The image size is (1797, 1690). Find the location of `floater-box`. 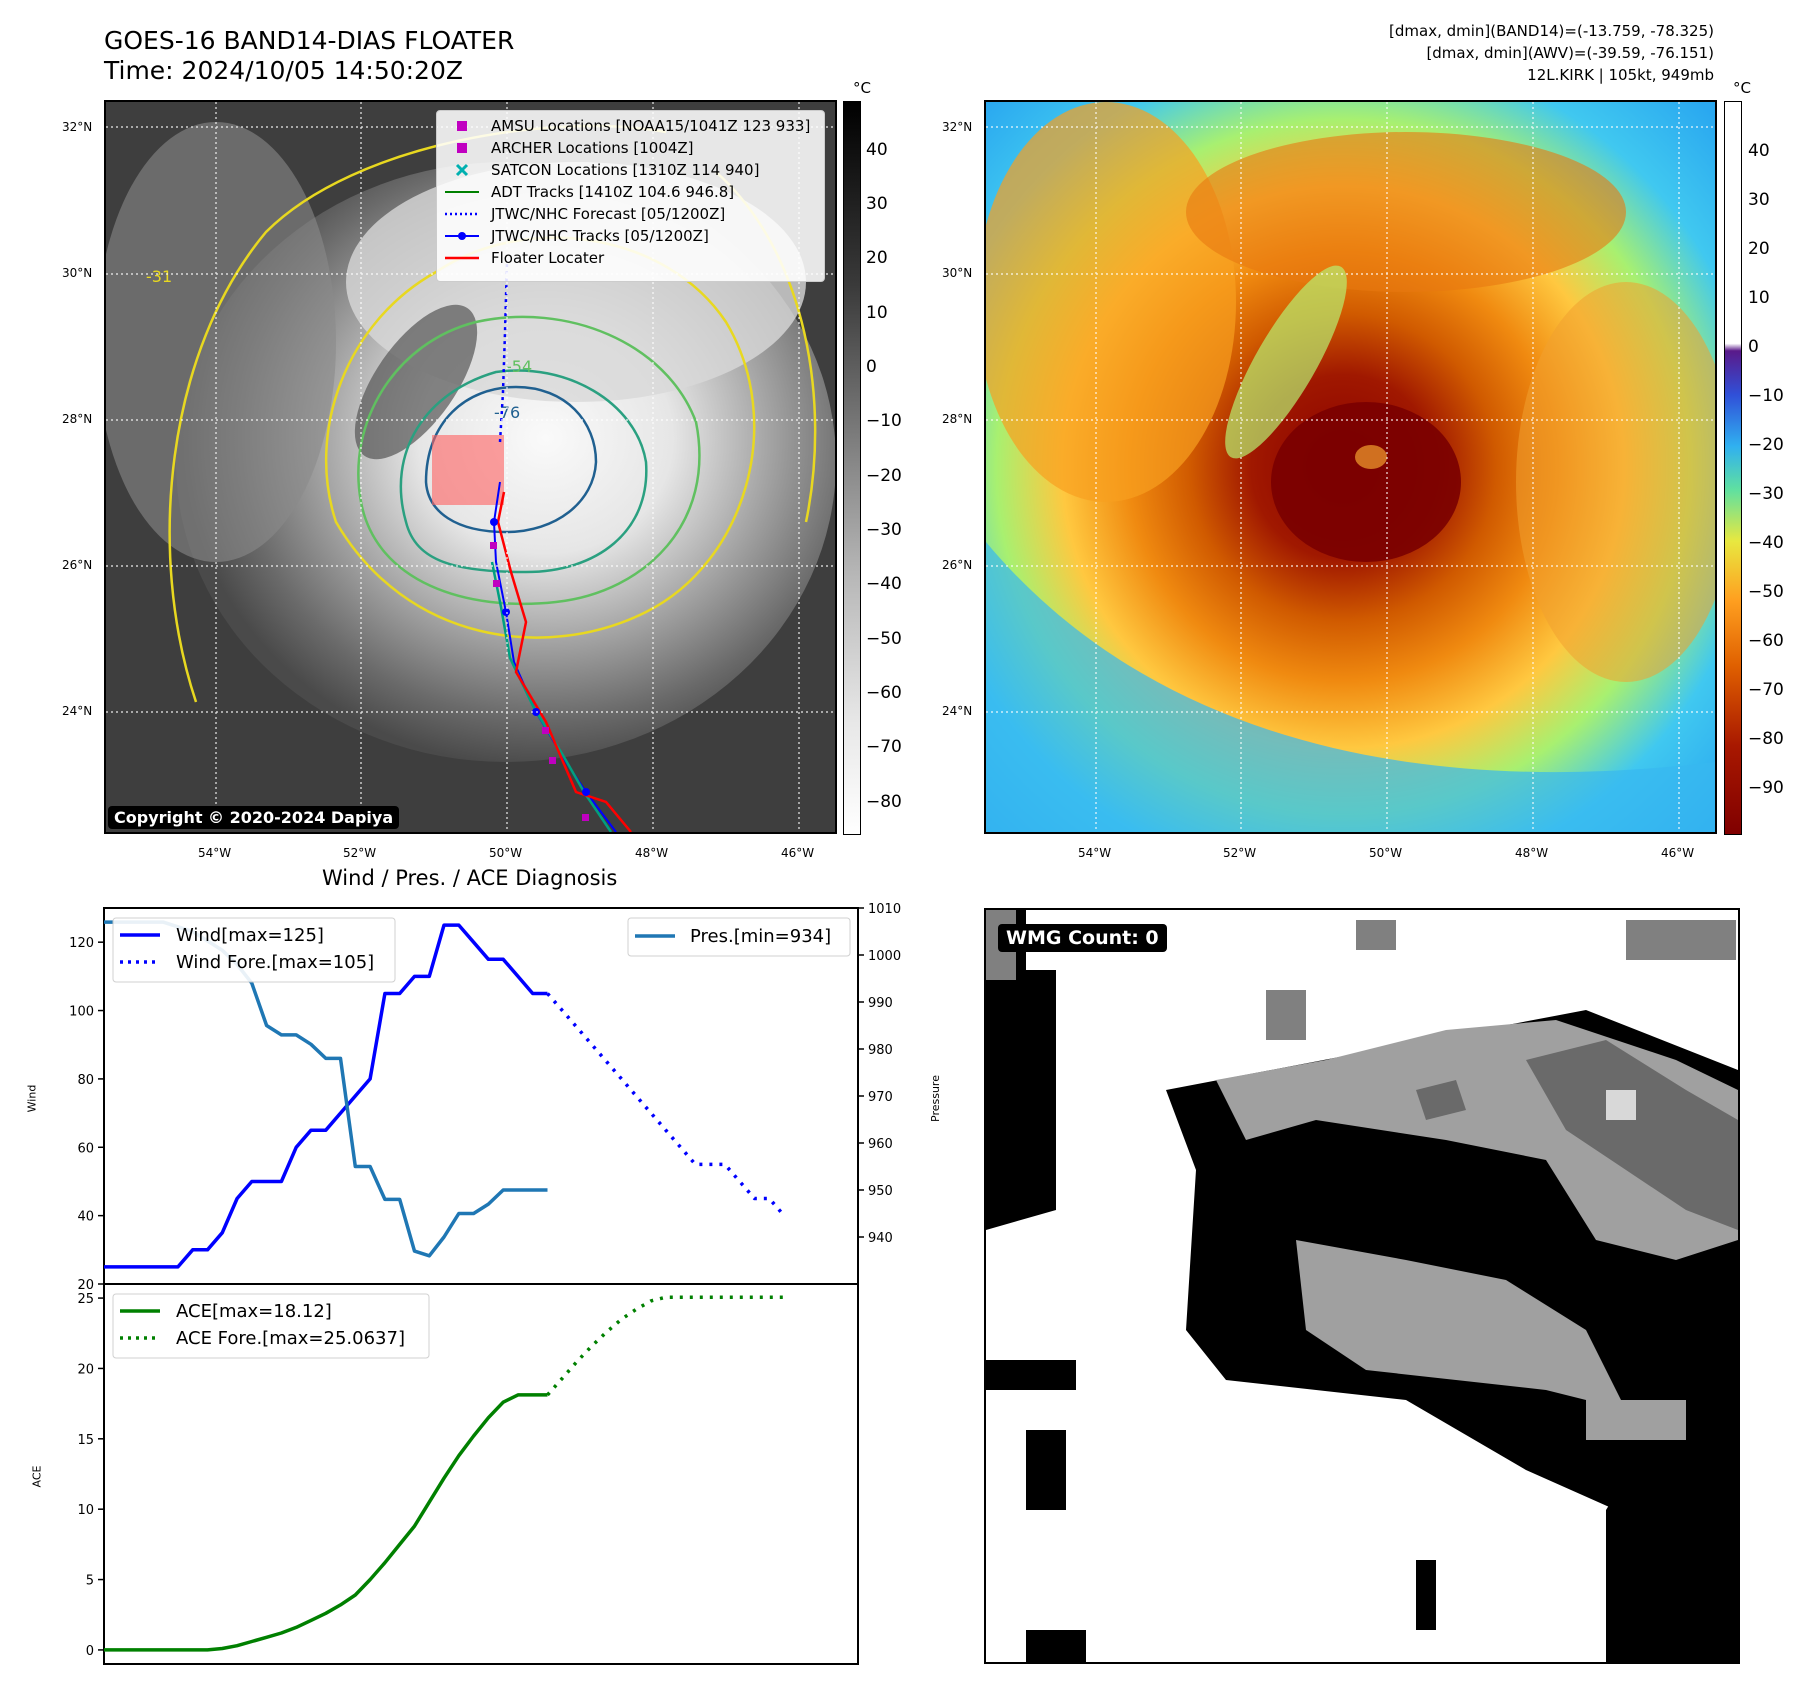

floater-box is located at coordinates (468, 470).